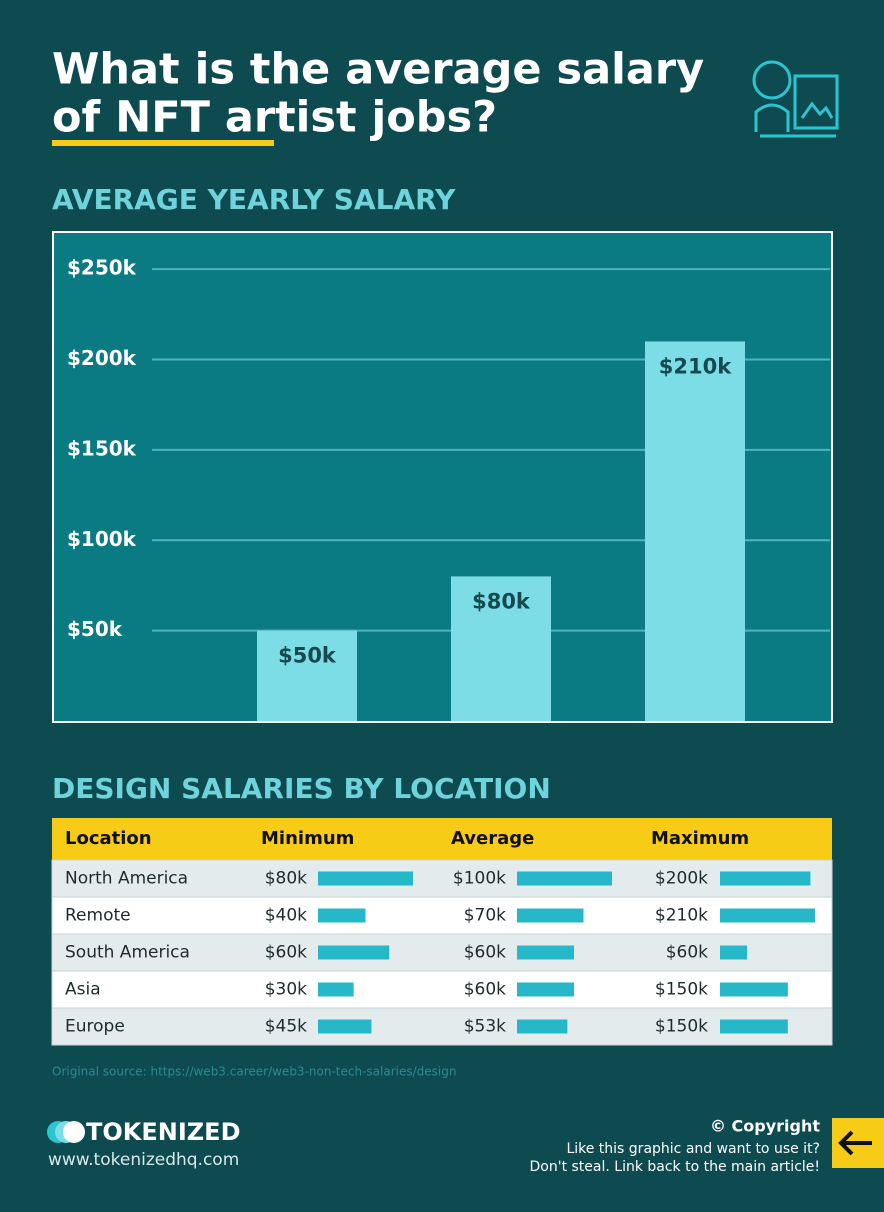  Describe the element at coordinates (485, 916) in the screenshot. I see `cell-value: $70k` at that location.